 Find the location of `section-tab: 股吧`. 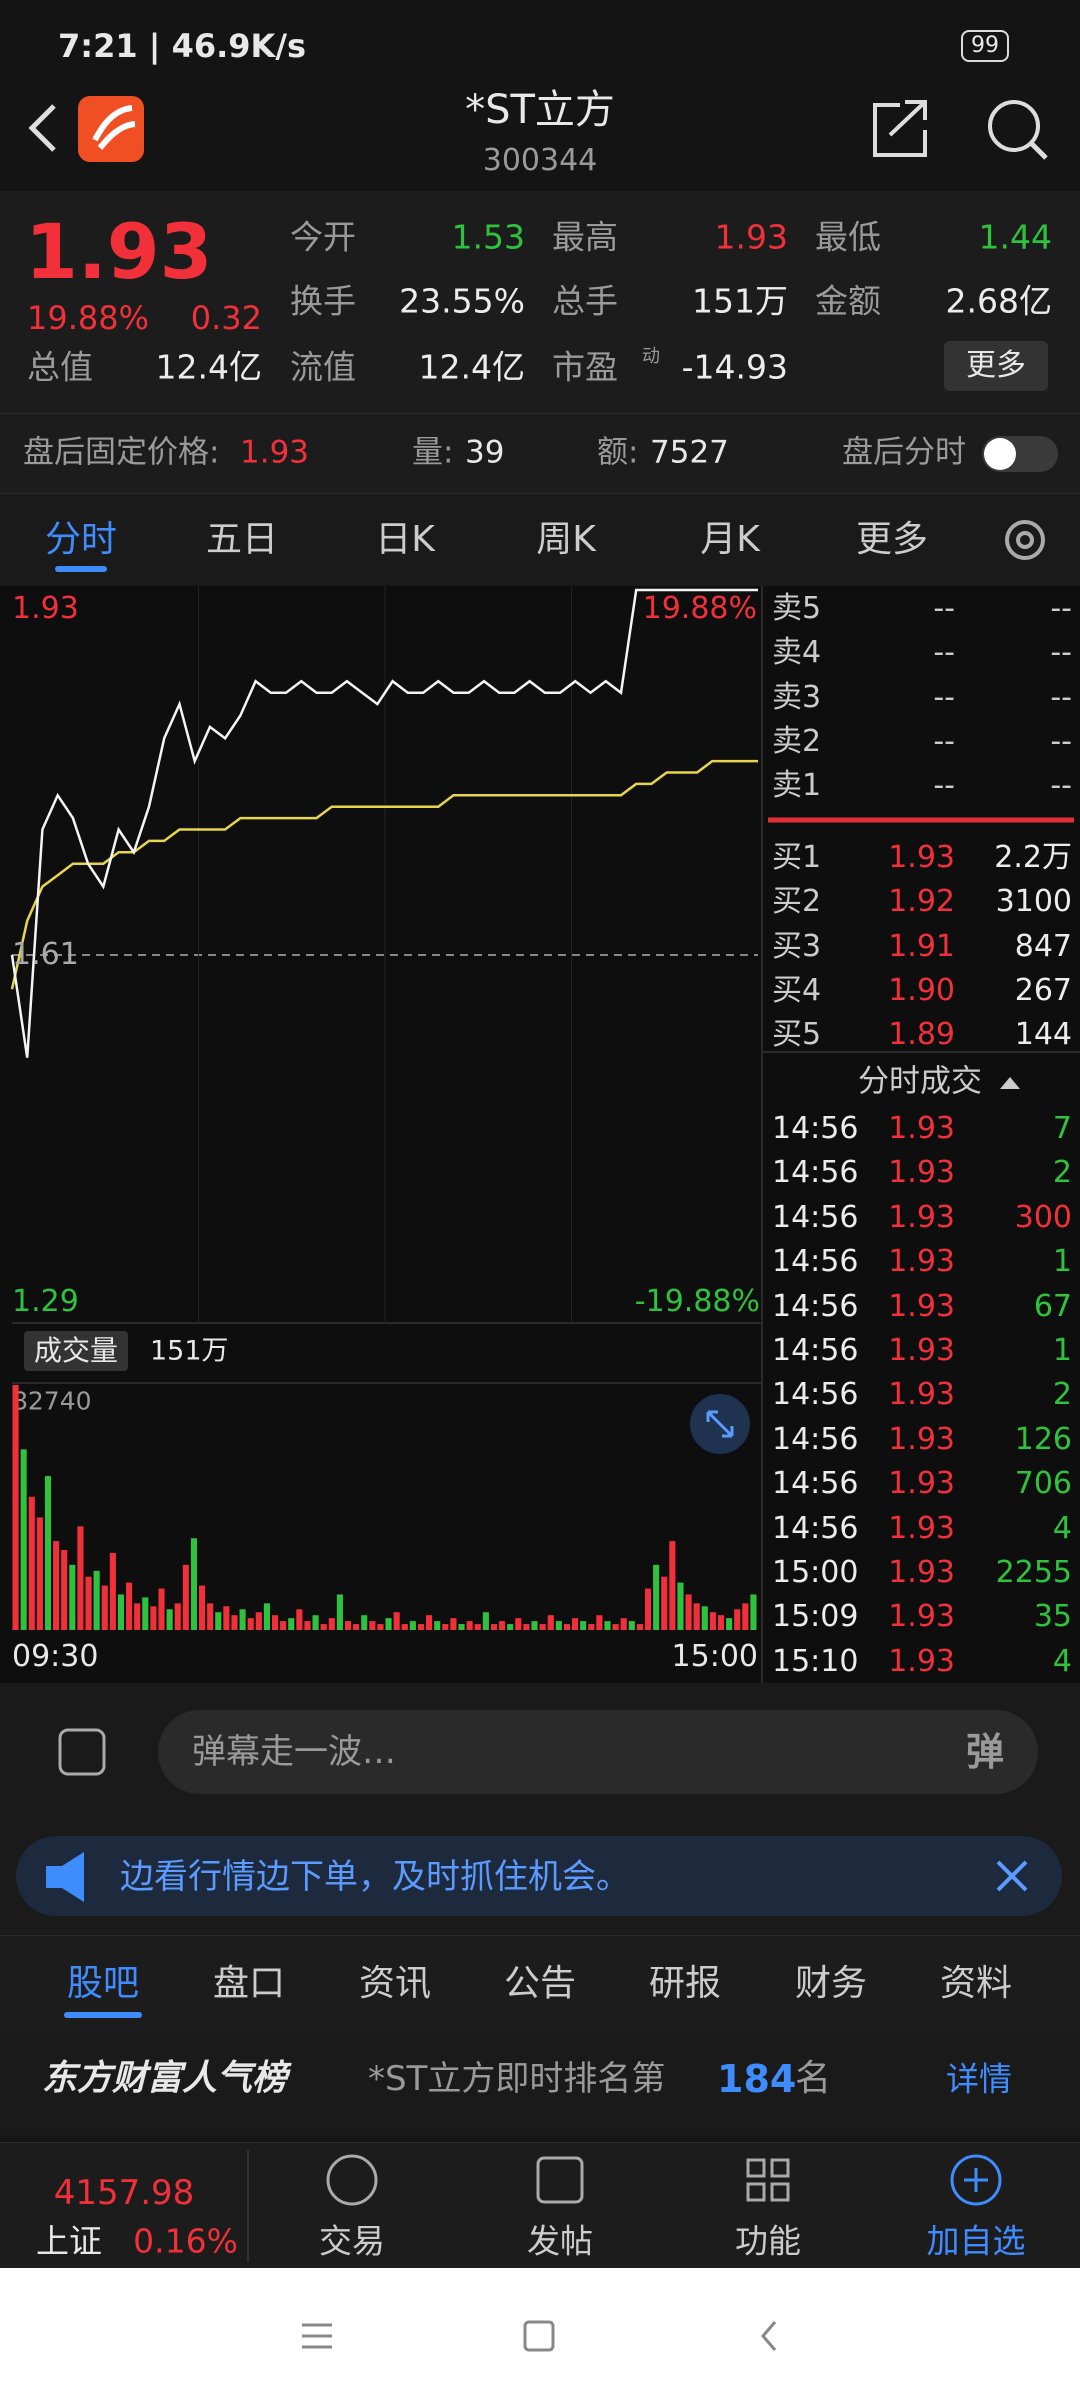

section-tab: 股吧 is located at coordinates (103, 1983).